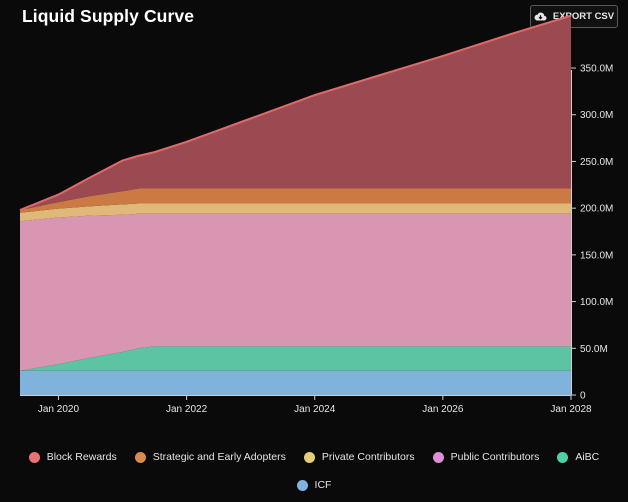 The width and height of the screenshot is (628, 502). What do you see at coordinates (587, 457) in the screenshot?
I see `legend-label: AiBC` at bounding box center [587, 457].